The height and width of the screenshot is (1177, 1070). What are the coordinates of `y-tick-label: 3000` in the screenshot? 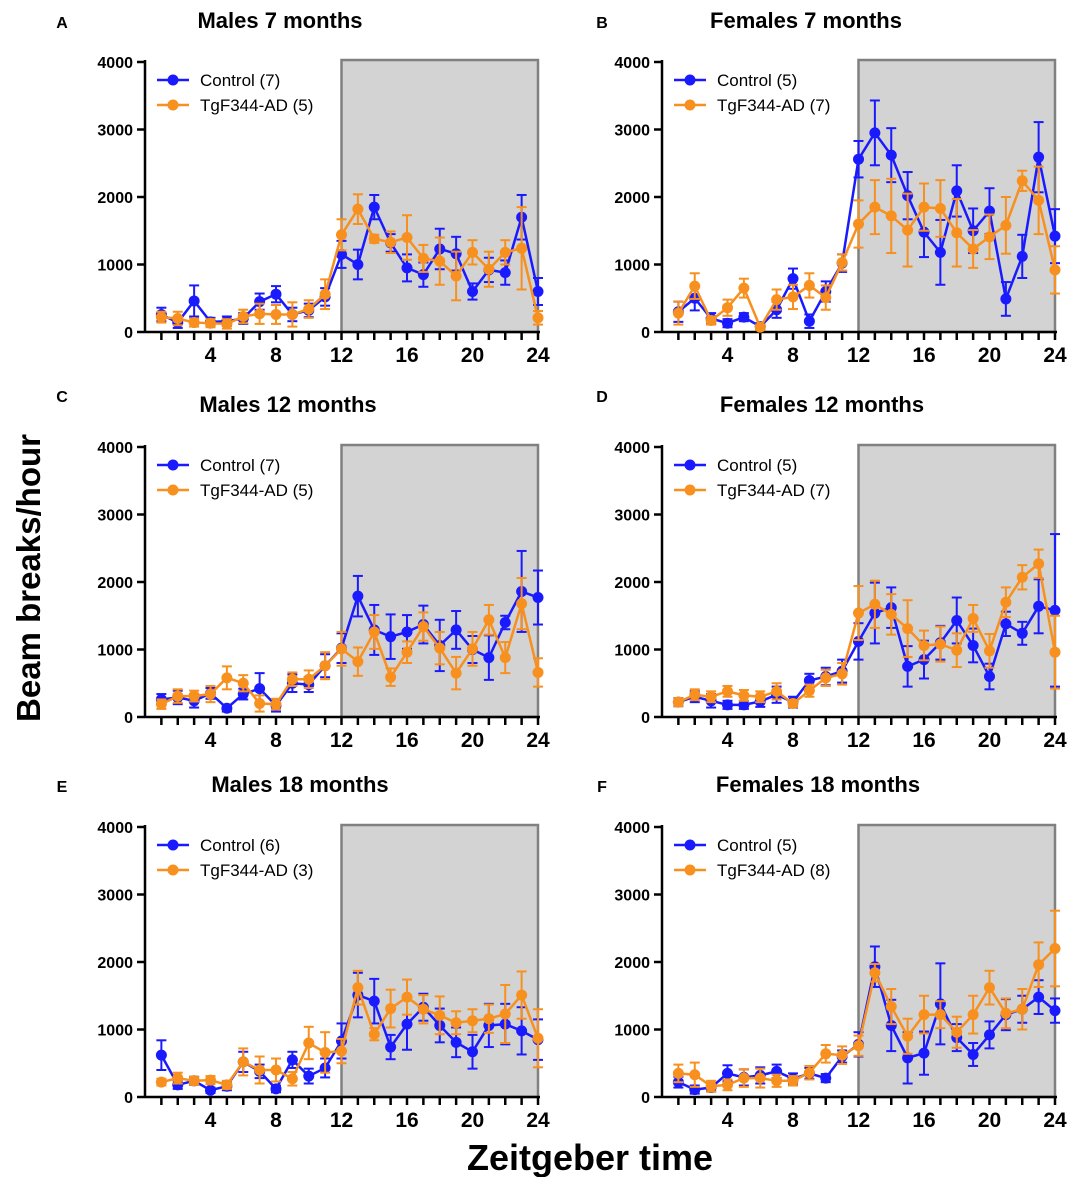 It's located at (115, 131).